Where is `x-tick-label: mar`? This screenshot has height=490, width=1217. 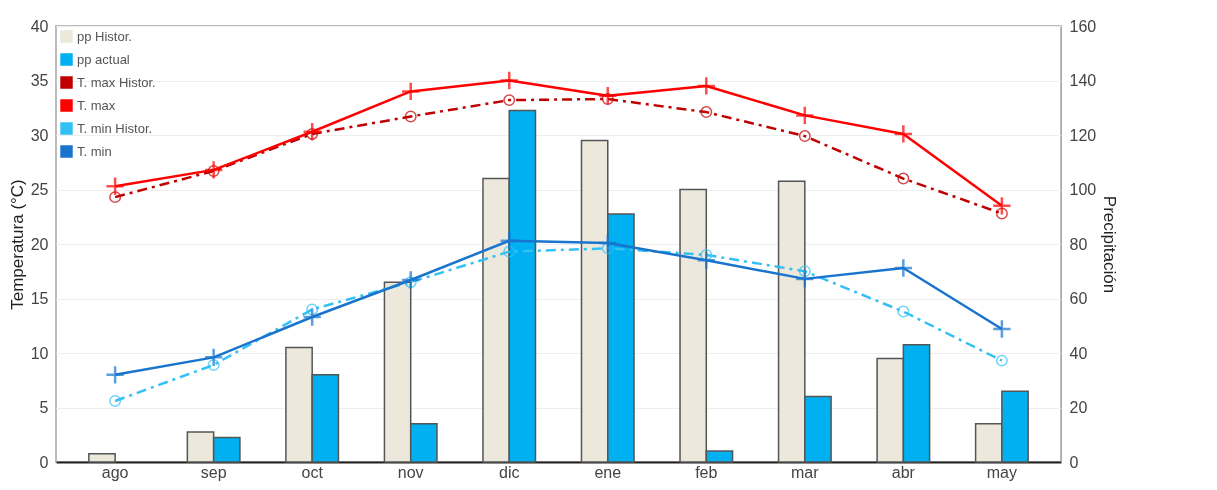
x-tick-label: mar is located at coordinates (805, 472).